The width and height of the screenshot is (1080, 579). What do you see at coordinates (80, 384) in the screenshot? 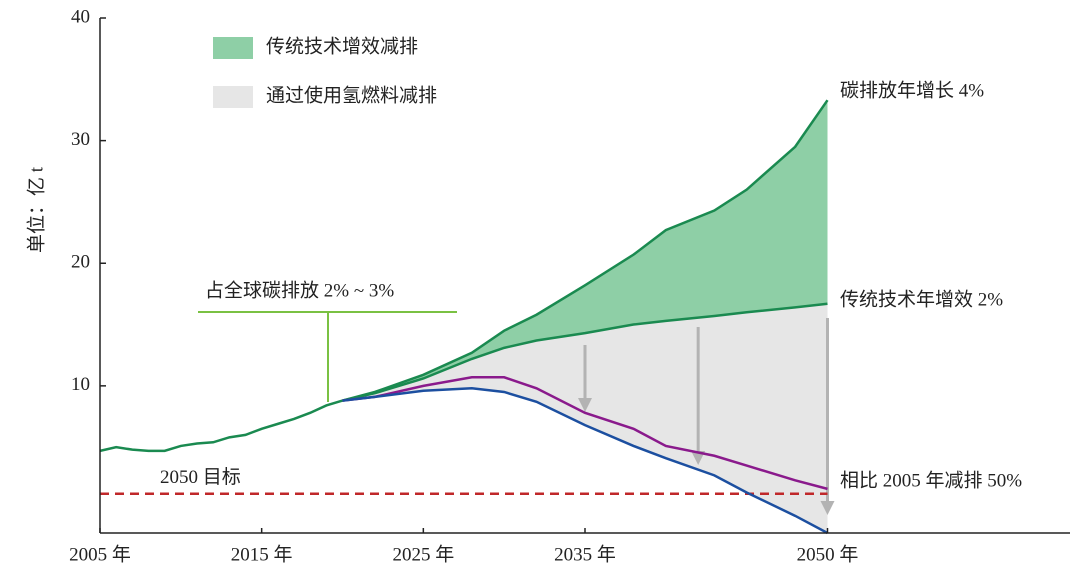
I see `y-tick-label: 10` at bounding box center [80, 384].